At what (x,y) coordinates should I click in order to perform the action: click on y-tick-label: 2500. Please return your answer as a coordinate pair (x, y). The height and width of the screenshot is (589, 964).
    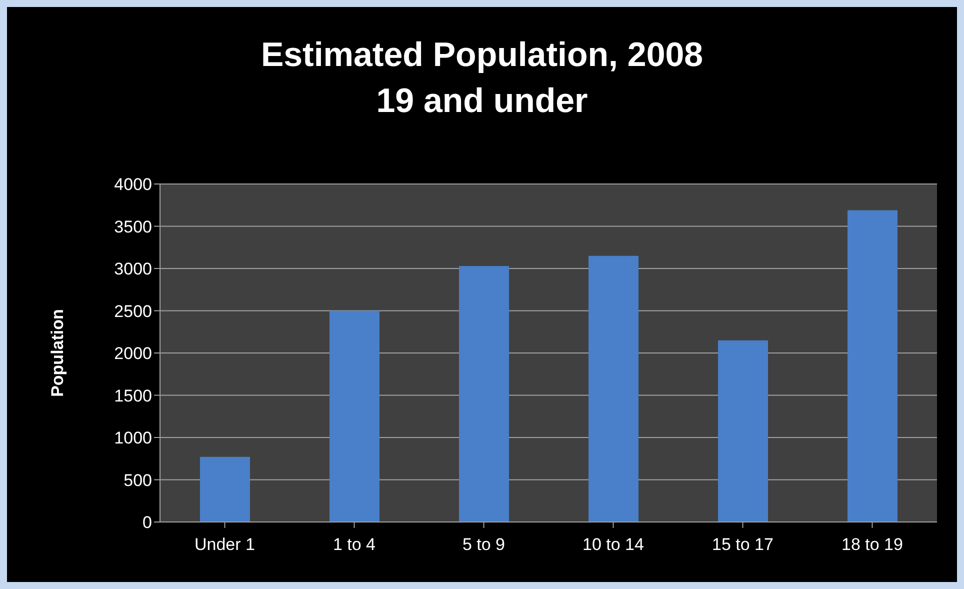
    Looking at the image, I should click on (133, 311).